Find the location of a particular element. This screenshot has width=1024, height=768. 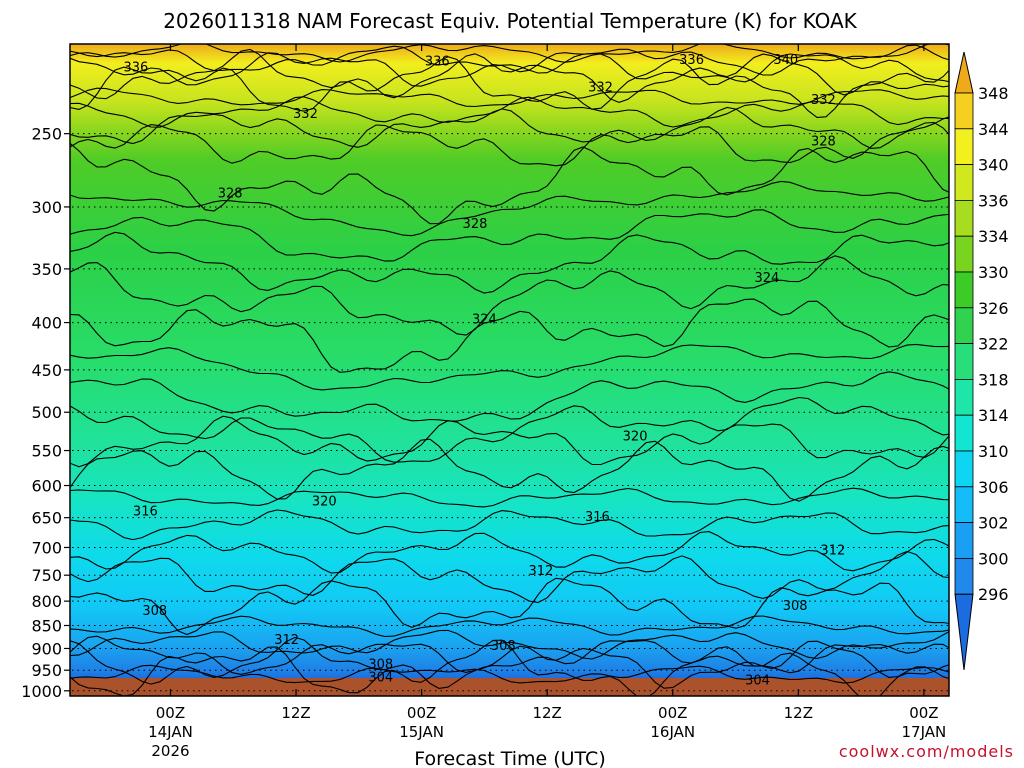

colorbar-label: 336 is located at coordinates (993, 200).